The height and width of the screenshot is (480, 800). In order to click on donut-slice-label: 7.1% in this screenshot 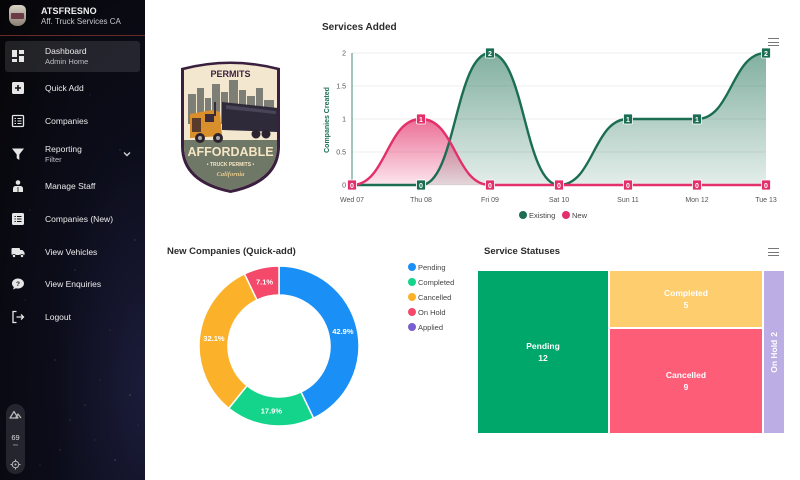, I will do `click(264, 282)`.